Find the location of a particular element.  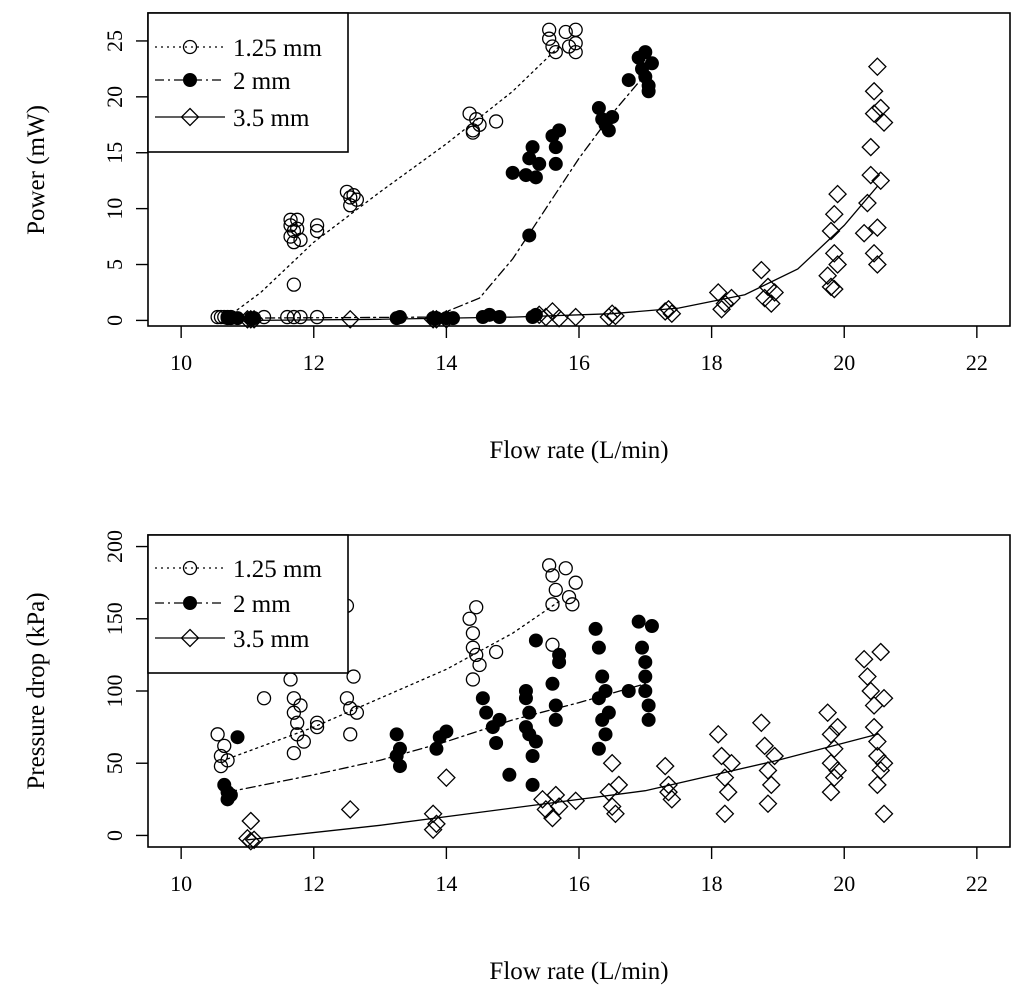

pressure-chart-xlabel: Flow rate (L/min) is located at coordinates (578, 971).